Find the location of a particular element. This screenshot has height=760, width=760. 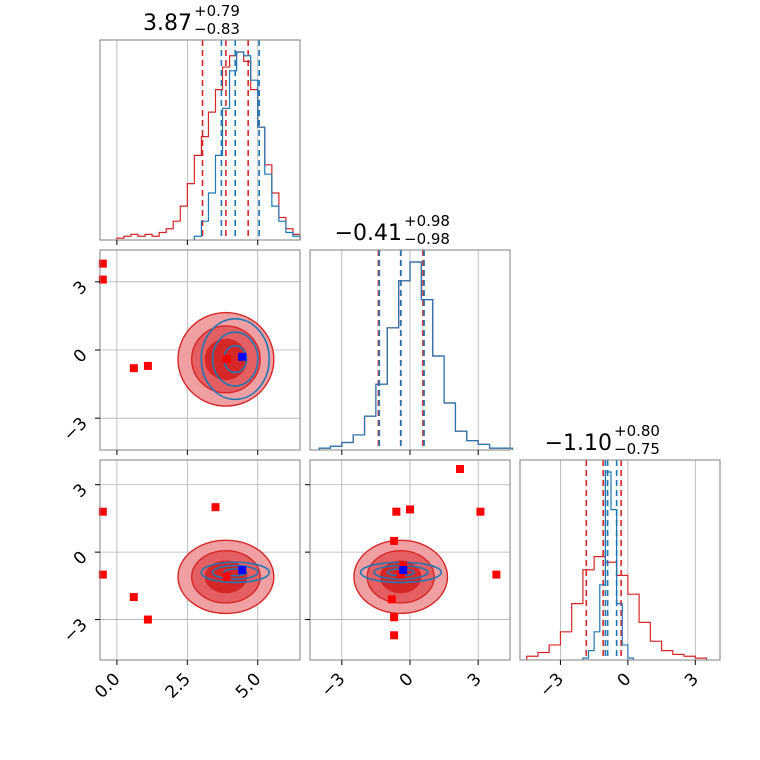

diag-panel-2: −0.41 +0.98−0.98 is located at coordinates (411, 331).